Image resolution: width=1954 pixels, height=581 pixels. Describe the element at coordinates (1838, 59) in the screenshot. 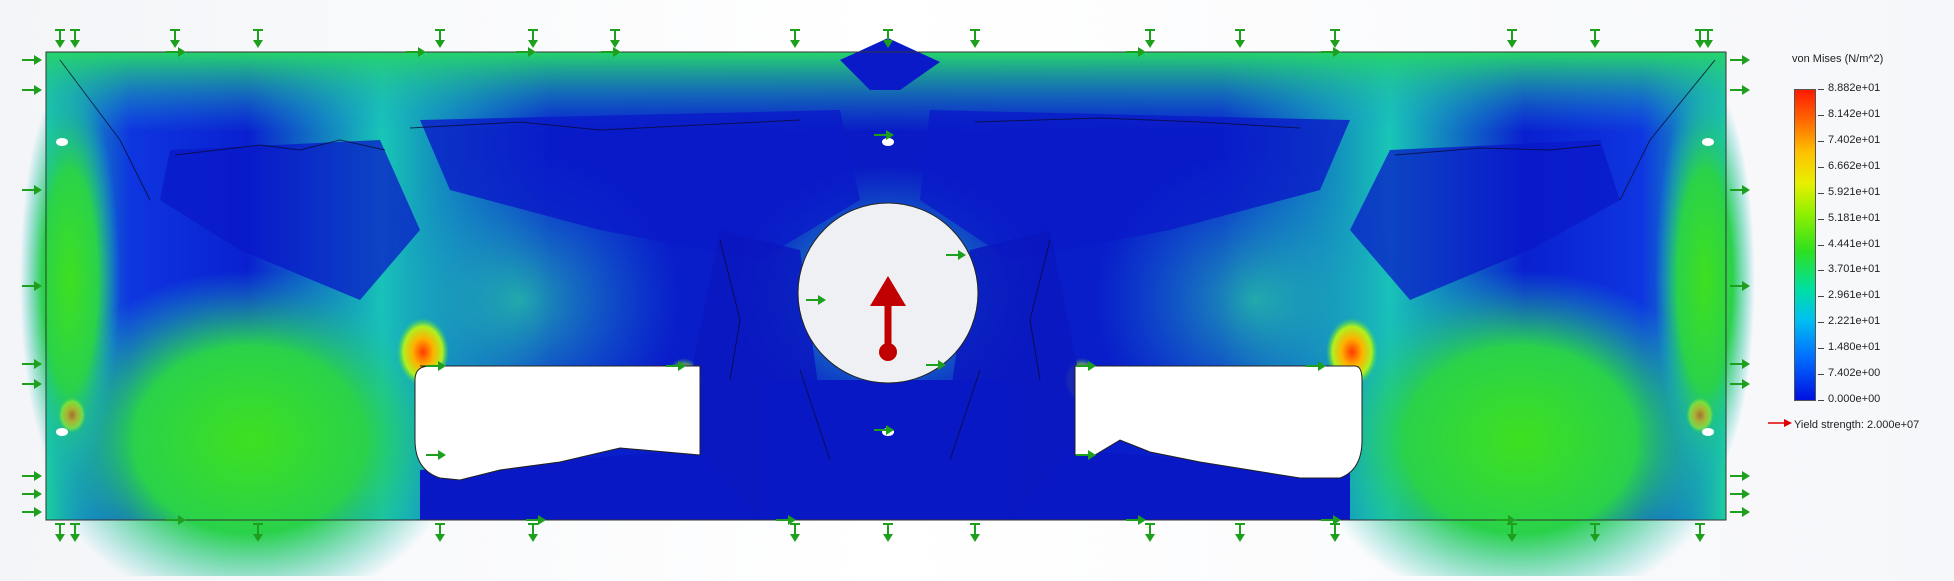

I see `legend-title: von Mises (N/m^2)` at that location.